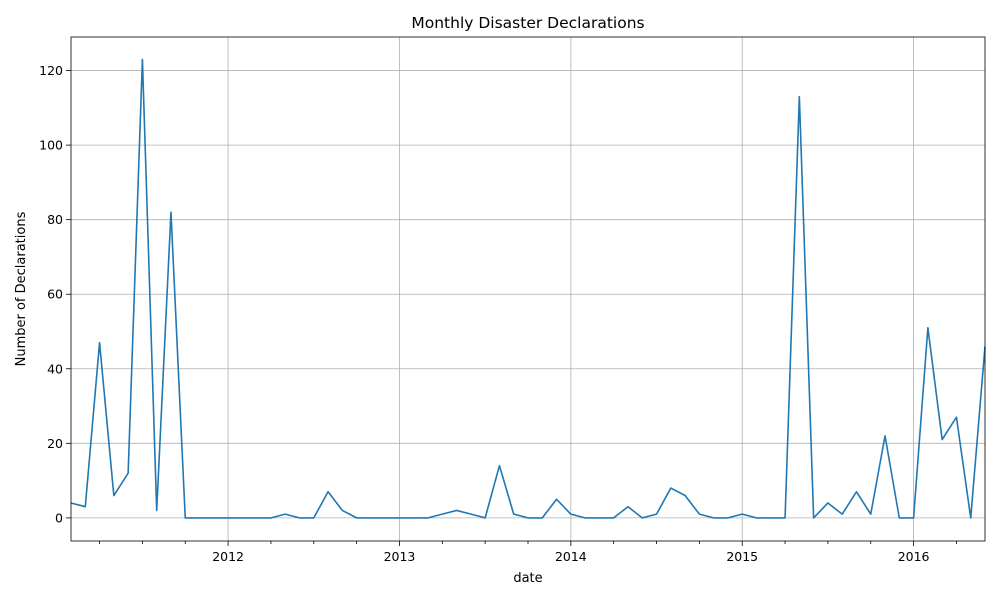 This screenshot has width=1000, height=600. Describe the element at coordinates (228, 556) in the screenshot. I see `x-tick-label: 2012` at that location.